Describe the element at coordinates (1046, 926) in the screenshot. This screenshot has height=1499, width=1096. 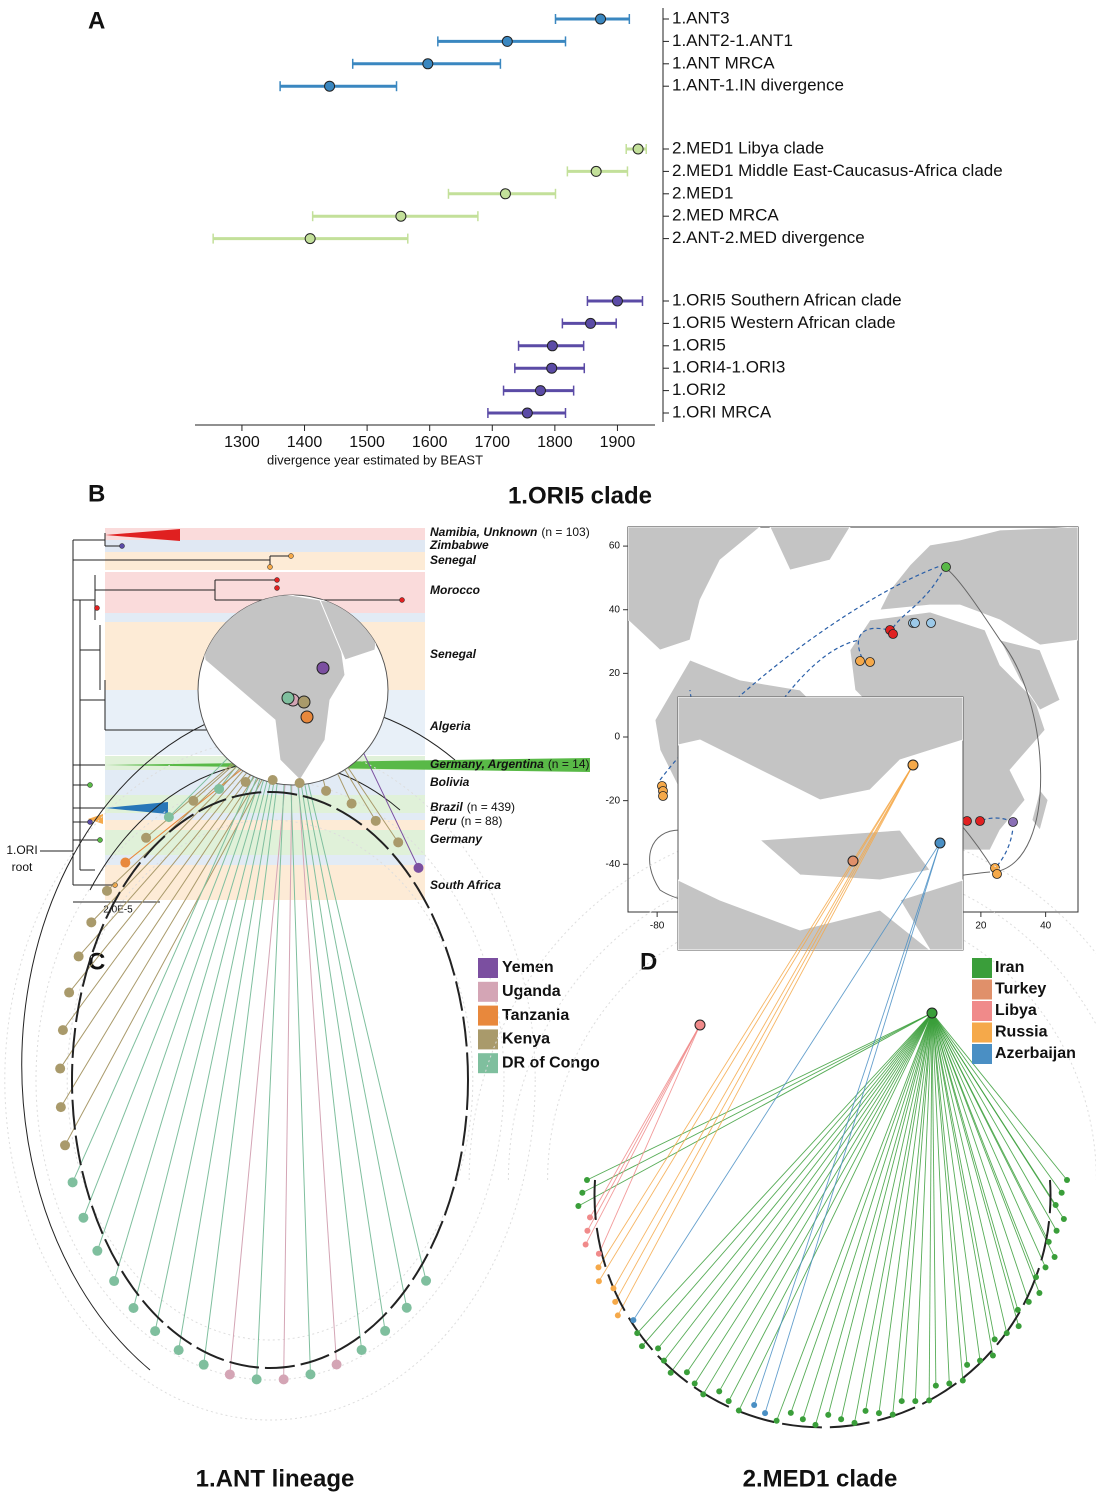
I see `x-tick-label: 40` at that location.